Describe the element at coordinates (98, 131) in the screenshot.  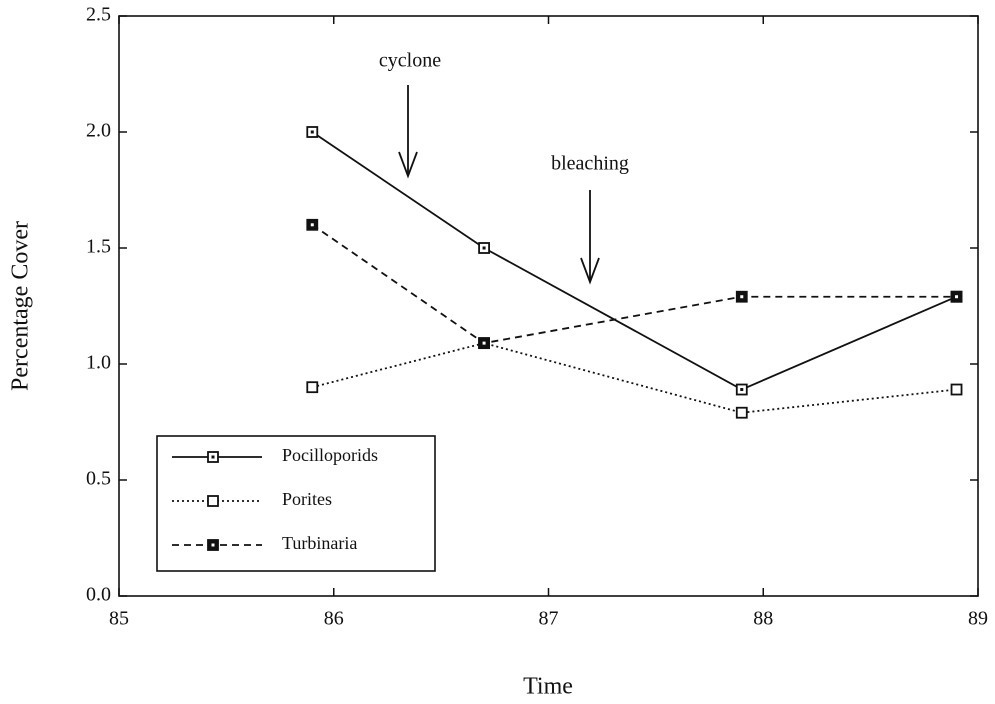
I see `y-tick-label: 2.0` at that location.